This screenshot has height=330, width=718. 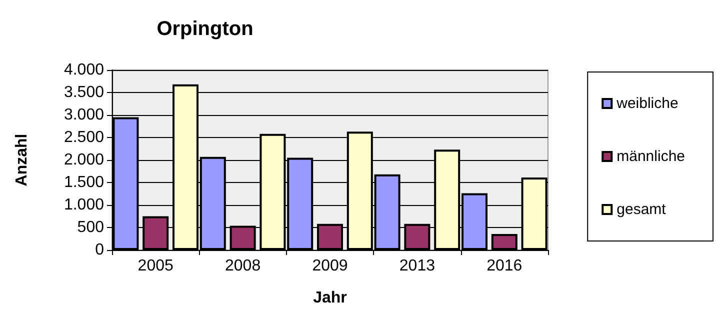 What do you see at coordinates (156, 266) in the screenshot?
I see `x-tick-label: 2005` at bounding box center [156, 266].